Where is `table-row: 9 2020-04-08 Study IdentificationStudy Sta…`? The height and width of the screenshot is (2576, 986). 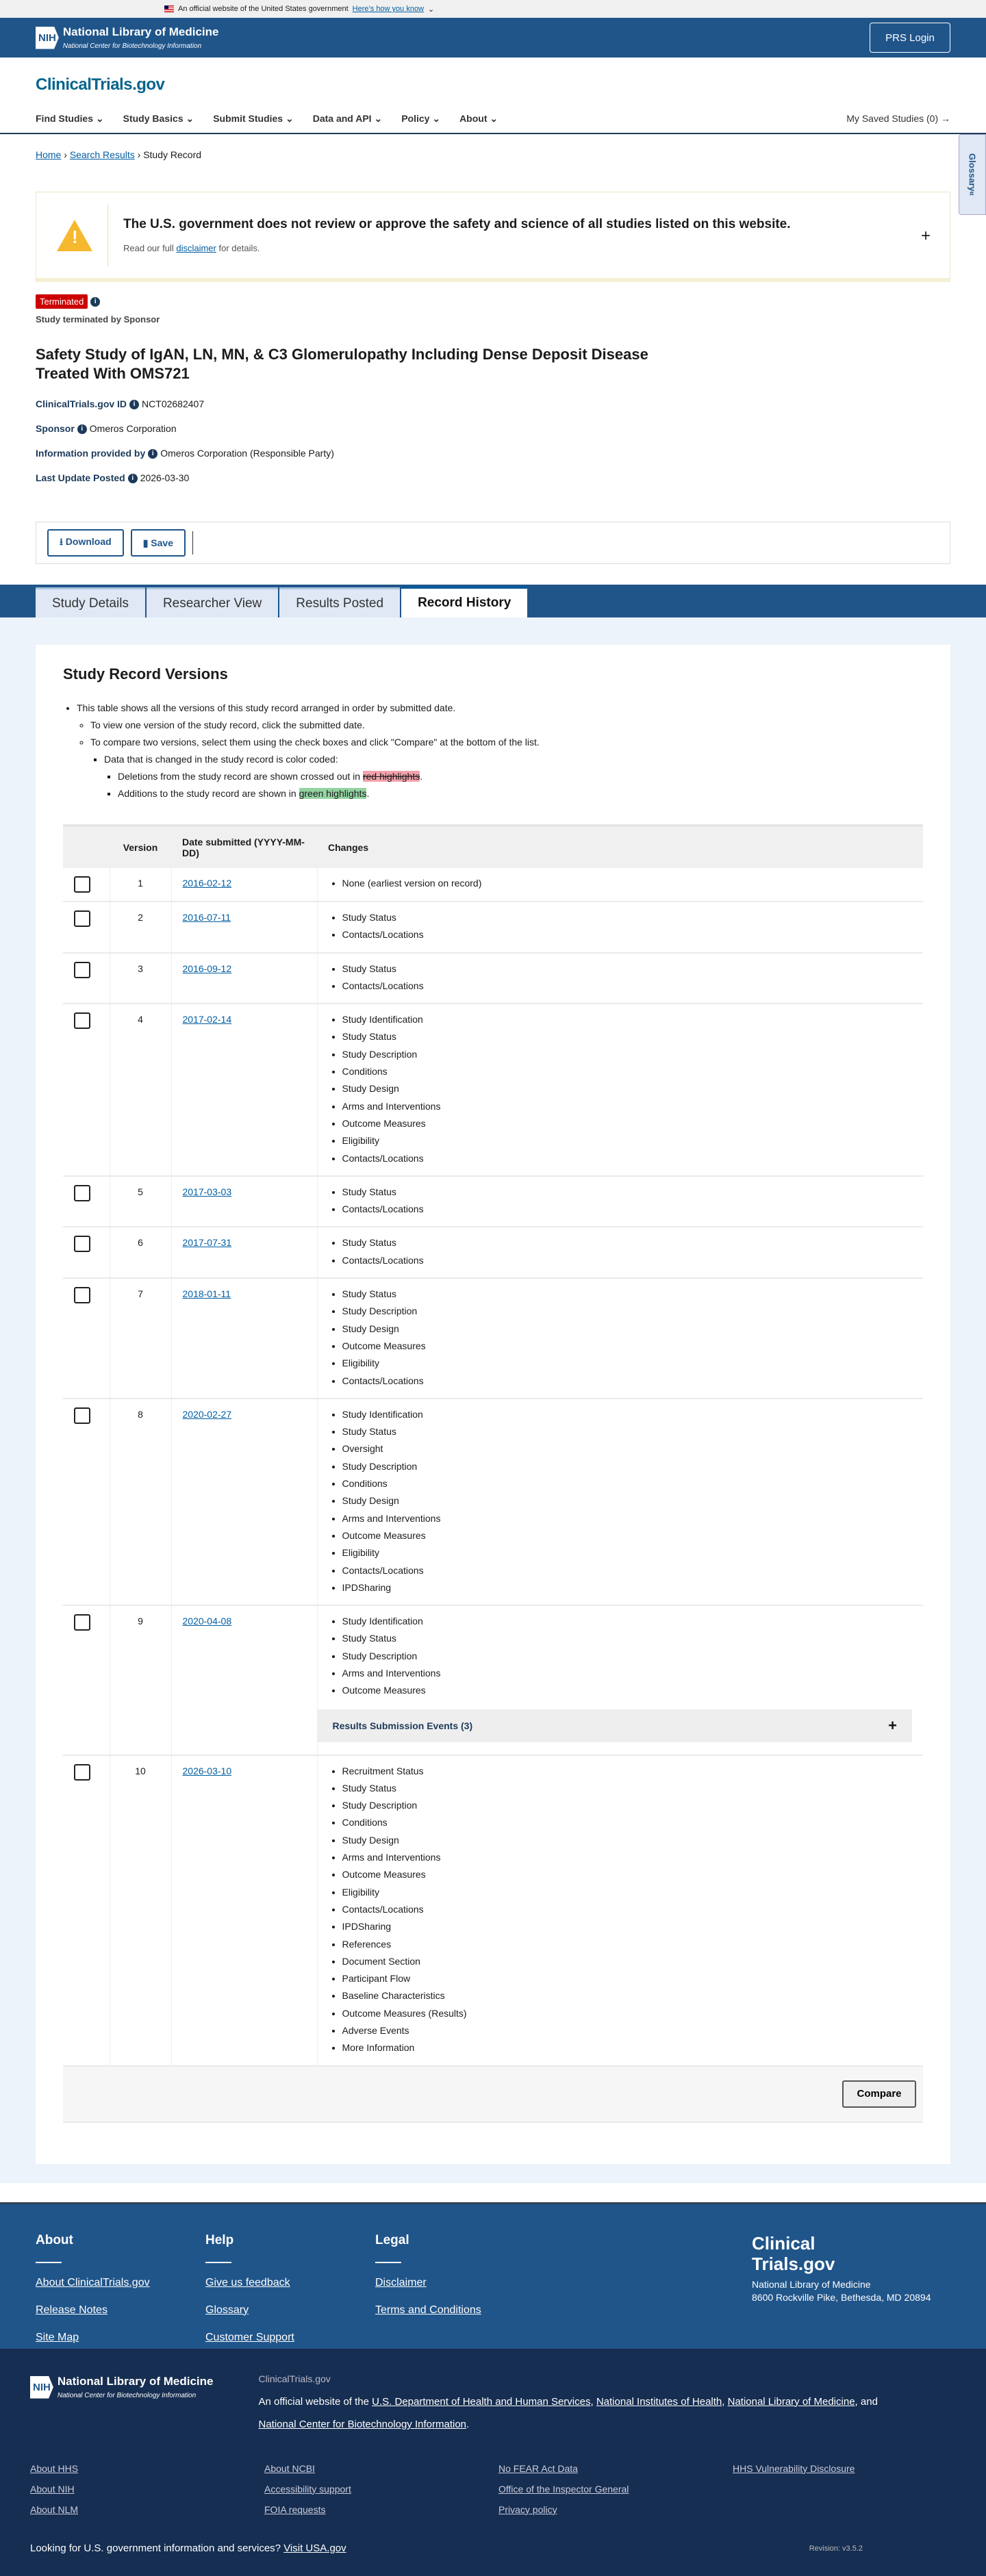
table-row: 9 2020-04-08 Study IdentificationStudy Sta… is located at coordinates (493, 1681).